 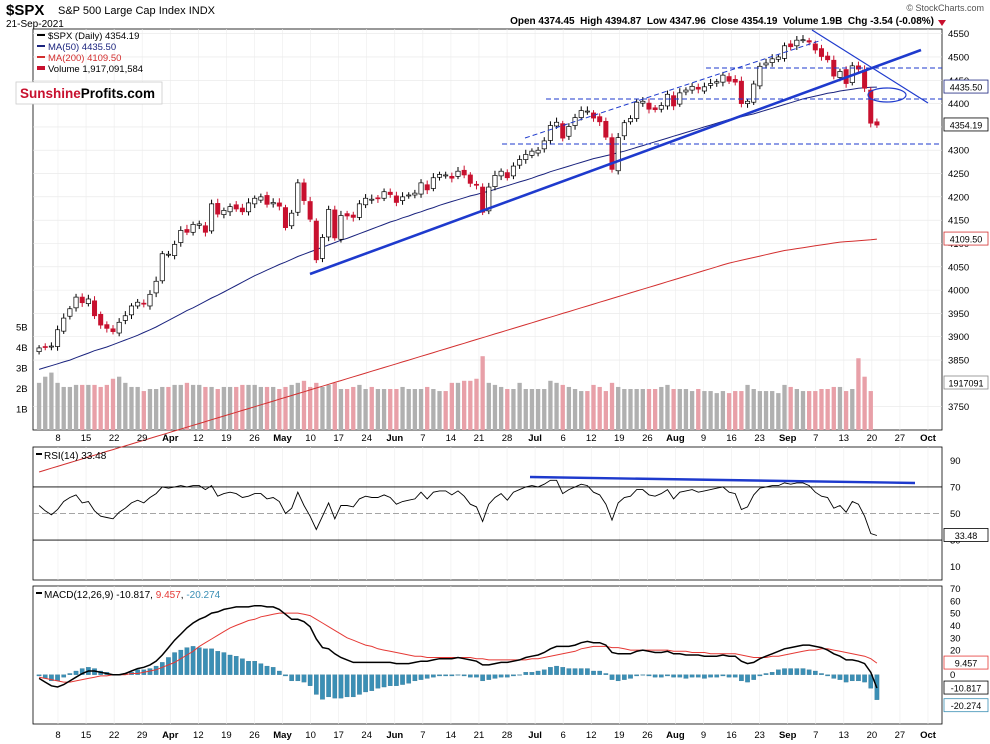 I want to click on logo-sunshine: Sunshine, so click(x=50, y=93).